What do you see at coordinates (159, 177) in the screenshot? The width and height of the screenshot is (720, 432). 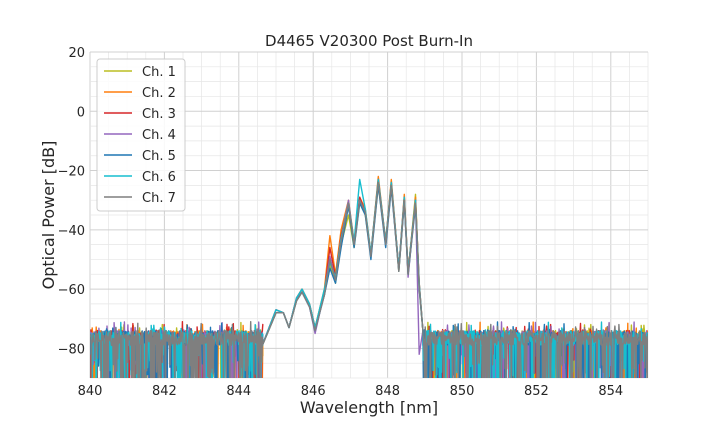 I see `legend-label: Ch. 6` at bounding box center [159, 177].